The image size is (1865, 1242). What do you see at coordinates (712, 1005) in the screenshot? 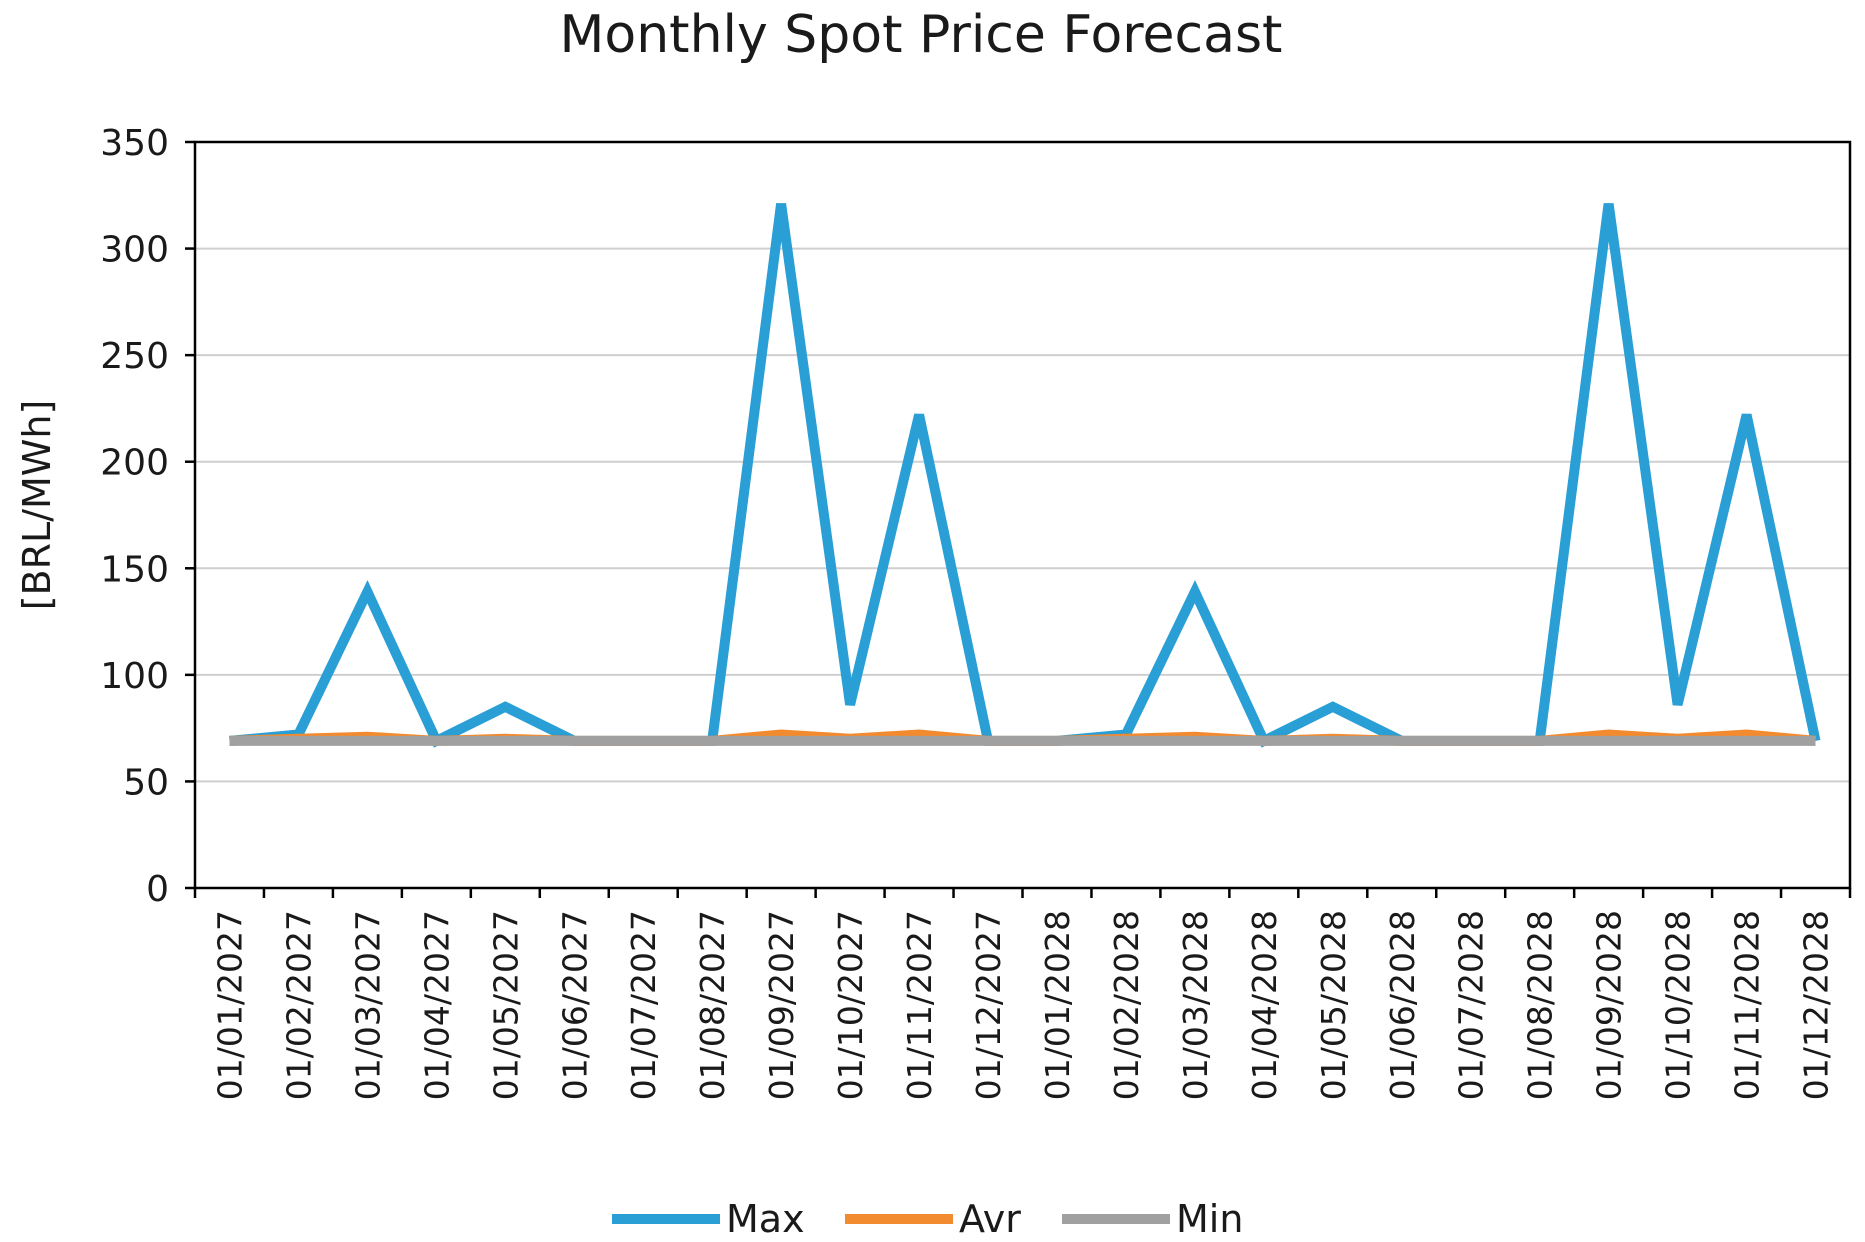
I see `x-tick-label: 01/08/2027` at bounding box center [712, 1005].